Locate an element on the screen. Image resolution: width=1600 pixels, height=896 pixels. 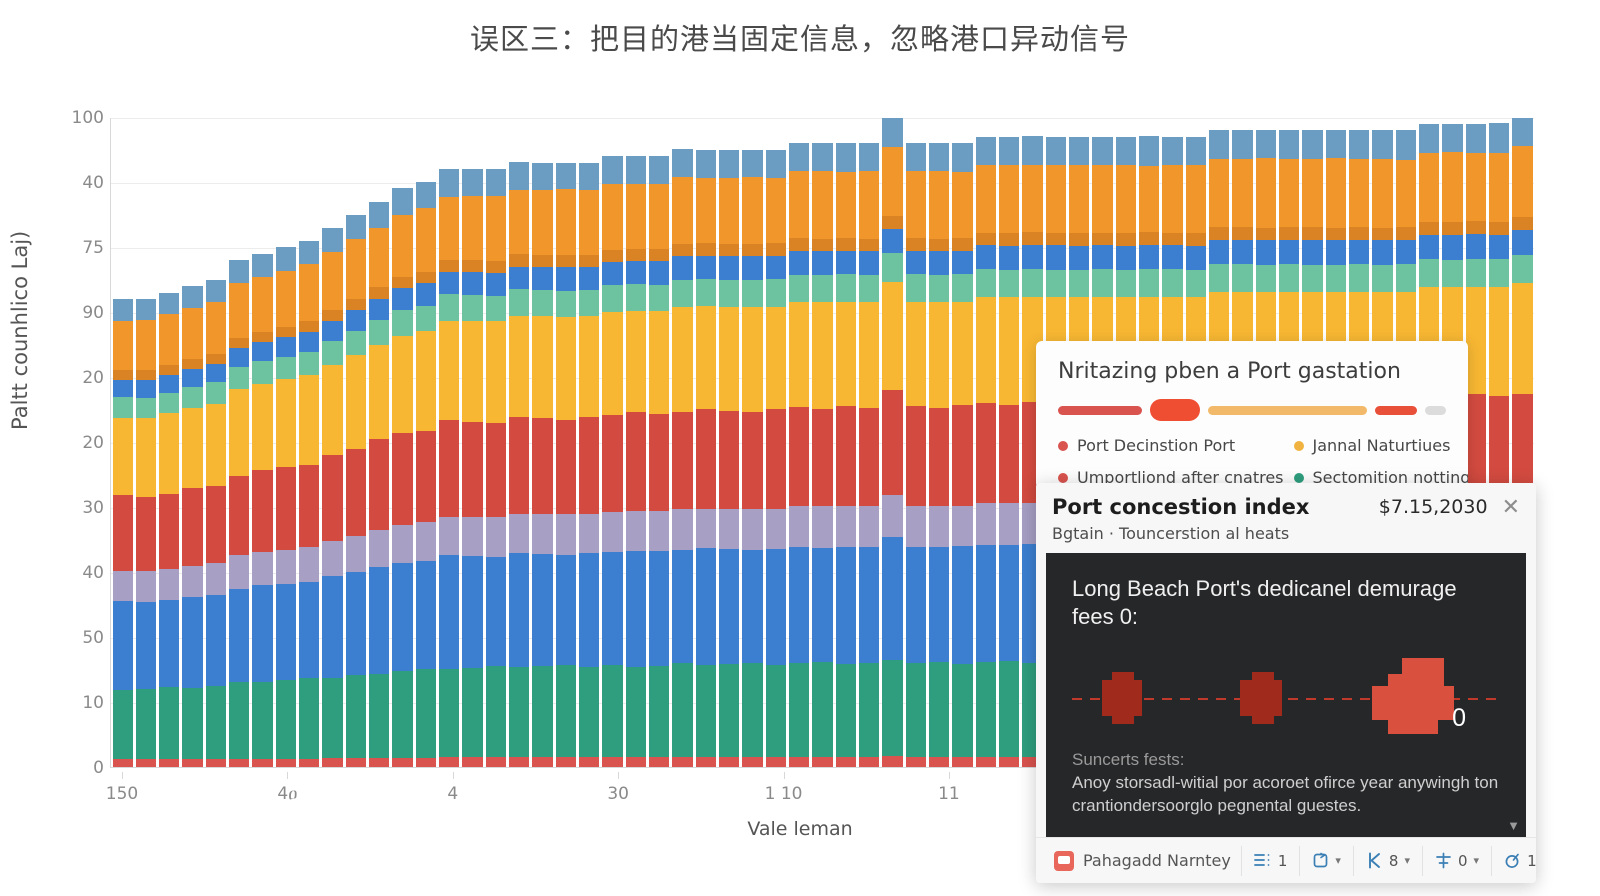
card-footer-toolbar: Pahagadd Narntey 1▾8▾0▾18 is located at coordinates (1286, 860).